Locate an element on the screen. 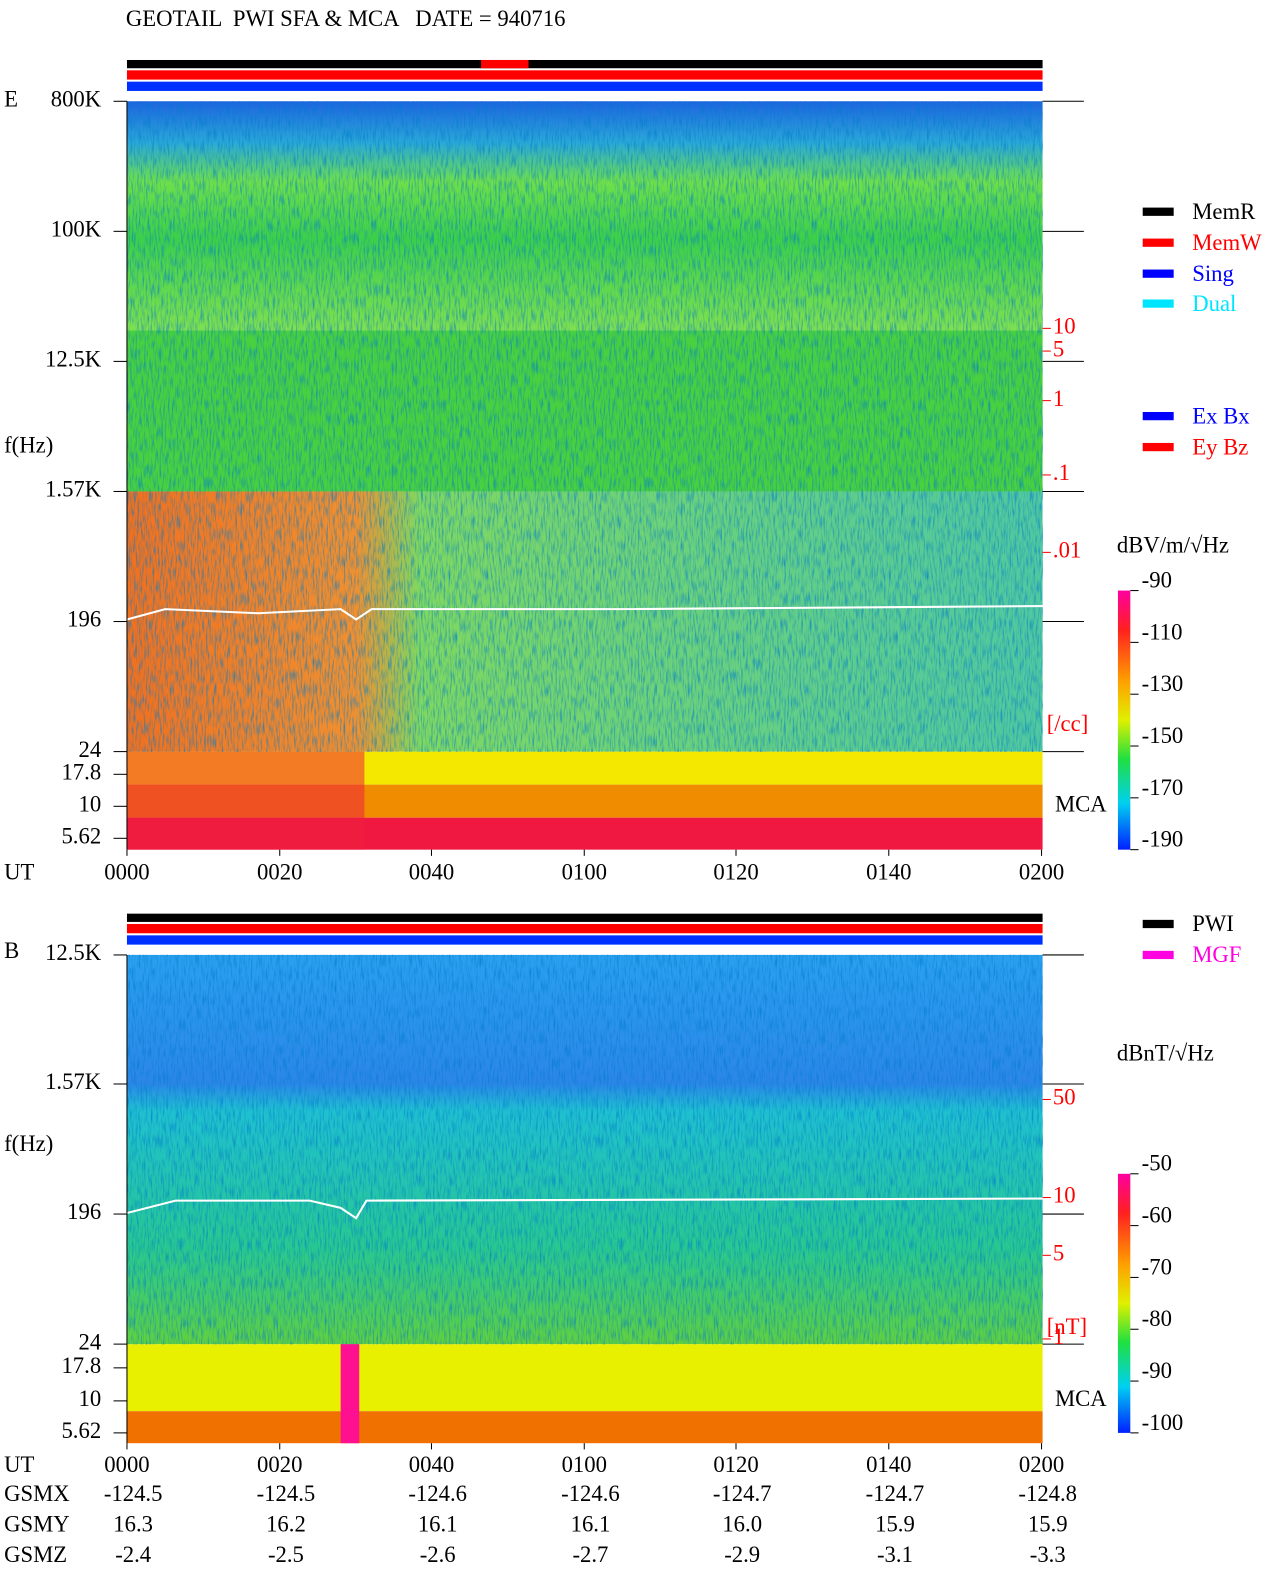 Image resolution: width=1280 pixels, height=1593 pixels. legend-label: Sing is located at coordinates (1213, 273).